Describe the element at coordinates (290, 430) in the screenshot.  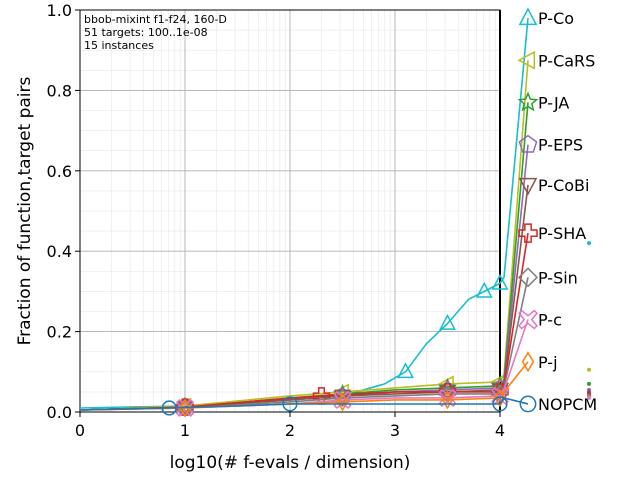
I see `x-tick-label: 2` at that location.